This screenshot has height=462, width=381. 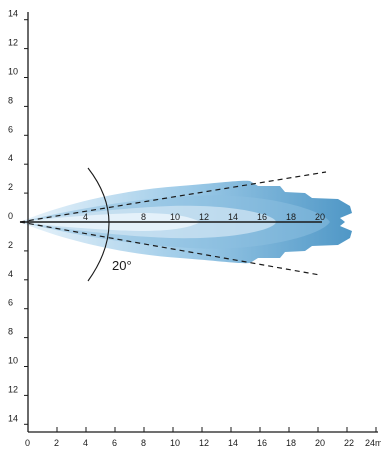 I want to click on x-tick-label: 8, so click(x=143, y=443).